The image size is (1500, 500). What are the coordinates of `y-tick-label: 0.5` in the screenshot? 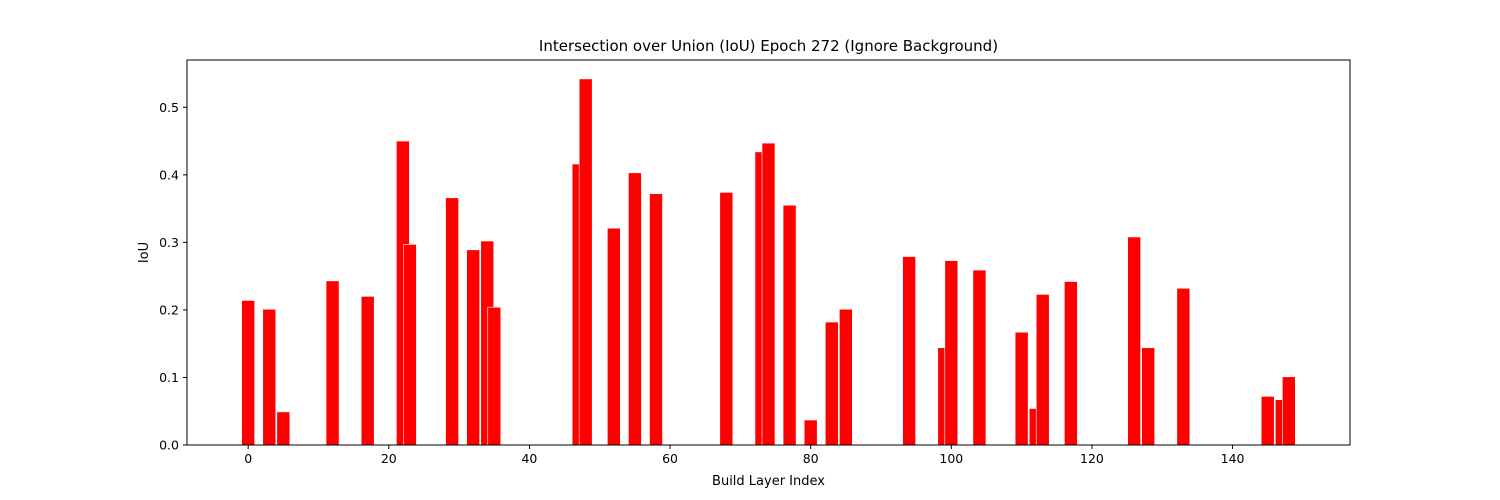 It's located at (169, 107).